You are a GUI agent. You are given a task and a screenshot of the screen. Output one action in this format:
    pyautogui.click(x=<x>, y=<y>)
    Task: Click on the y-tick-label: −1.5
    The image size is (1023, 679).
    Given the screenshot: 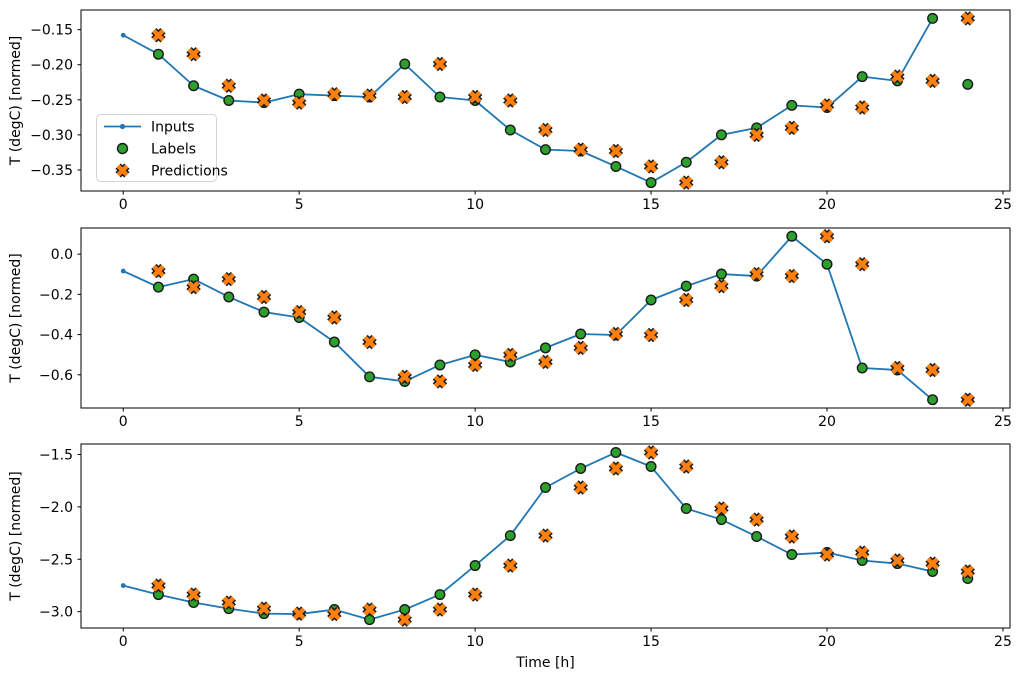 What is the action you would take?
    pyautogui.click(x=56, y=455)
    